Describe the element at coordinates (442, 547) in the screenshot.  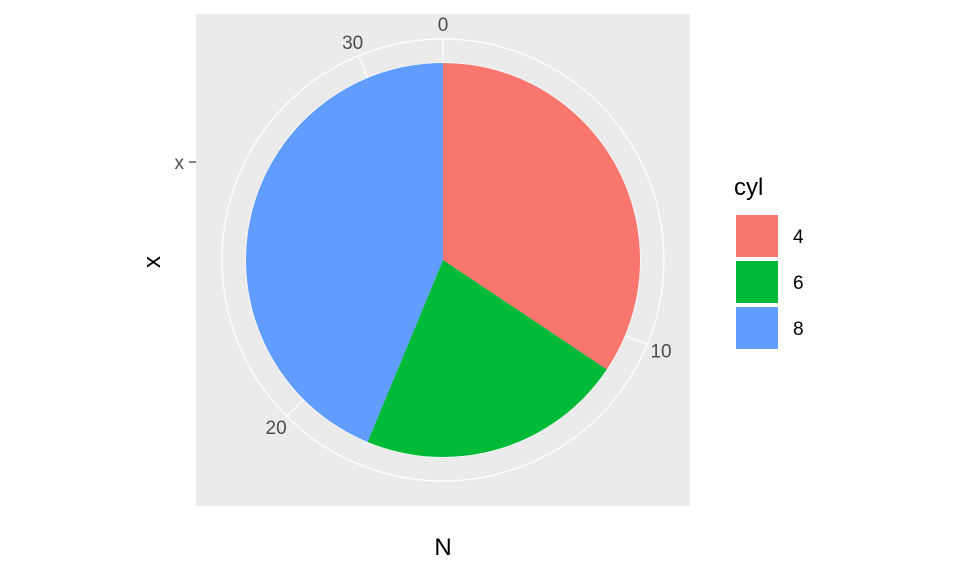
I see `x-axis-title: N` at that location.